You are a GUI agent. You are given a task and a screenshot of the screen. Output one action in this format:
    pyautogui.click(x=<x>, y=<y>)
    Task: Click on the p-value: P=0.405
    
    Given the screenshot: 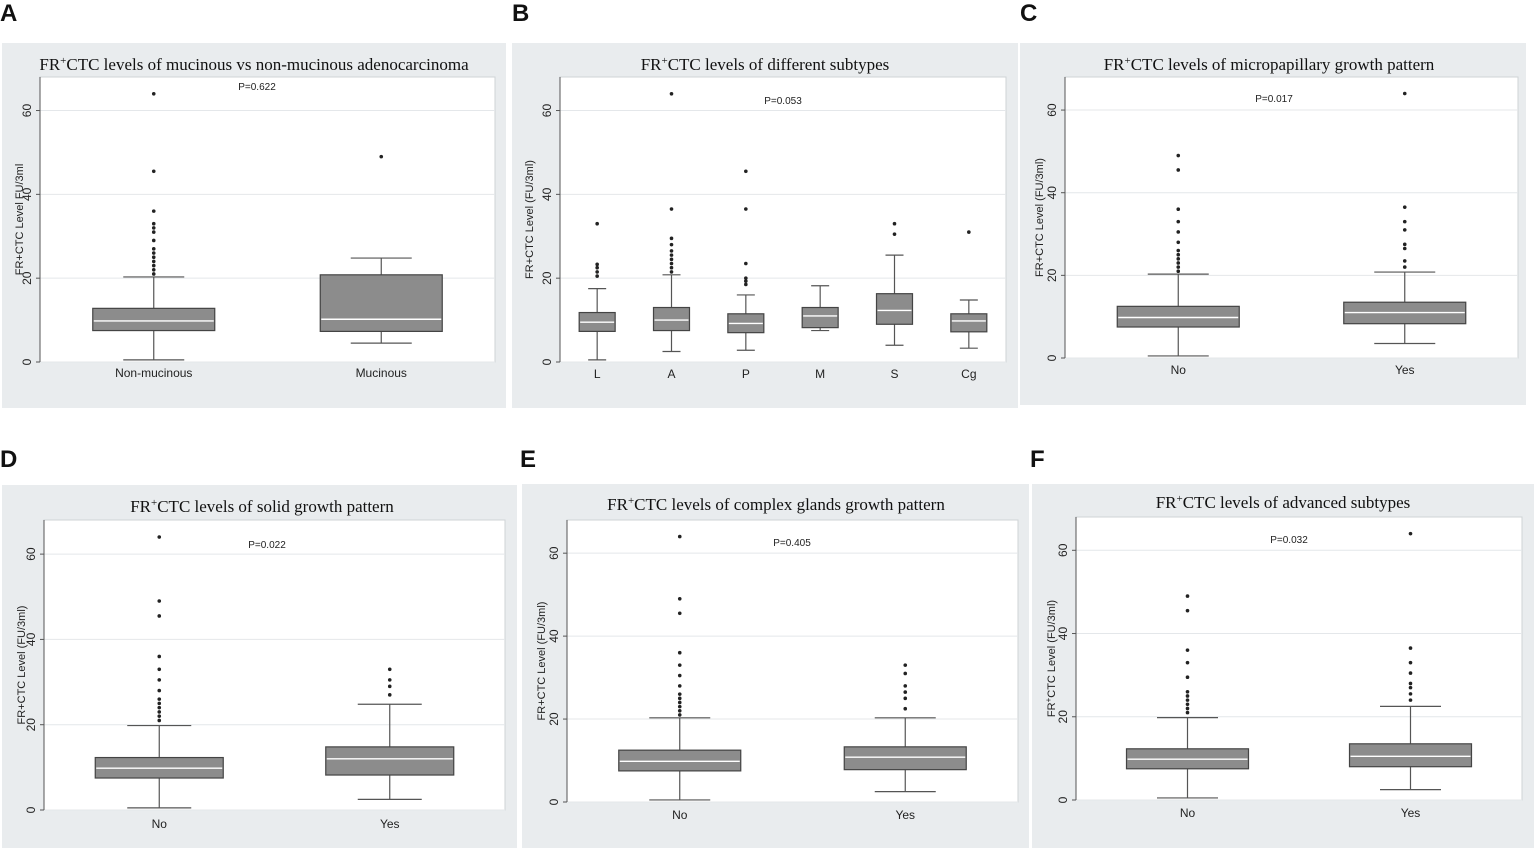 What is the action you would take?
    pyautogui.click(x=792, y=543)
    